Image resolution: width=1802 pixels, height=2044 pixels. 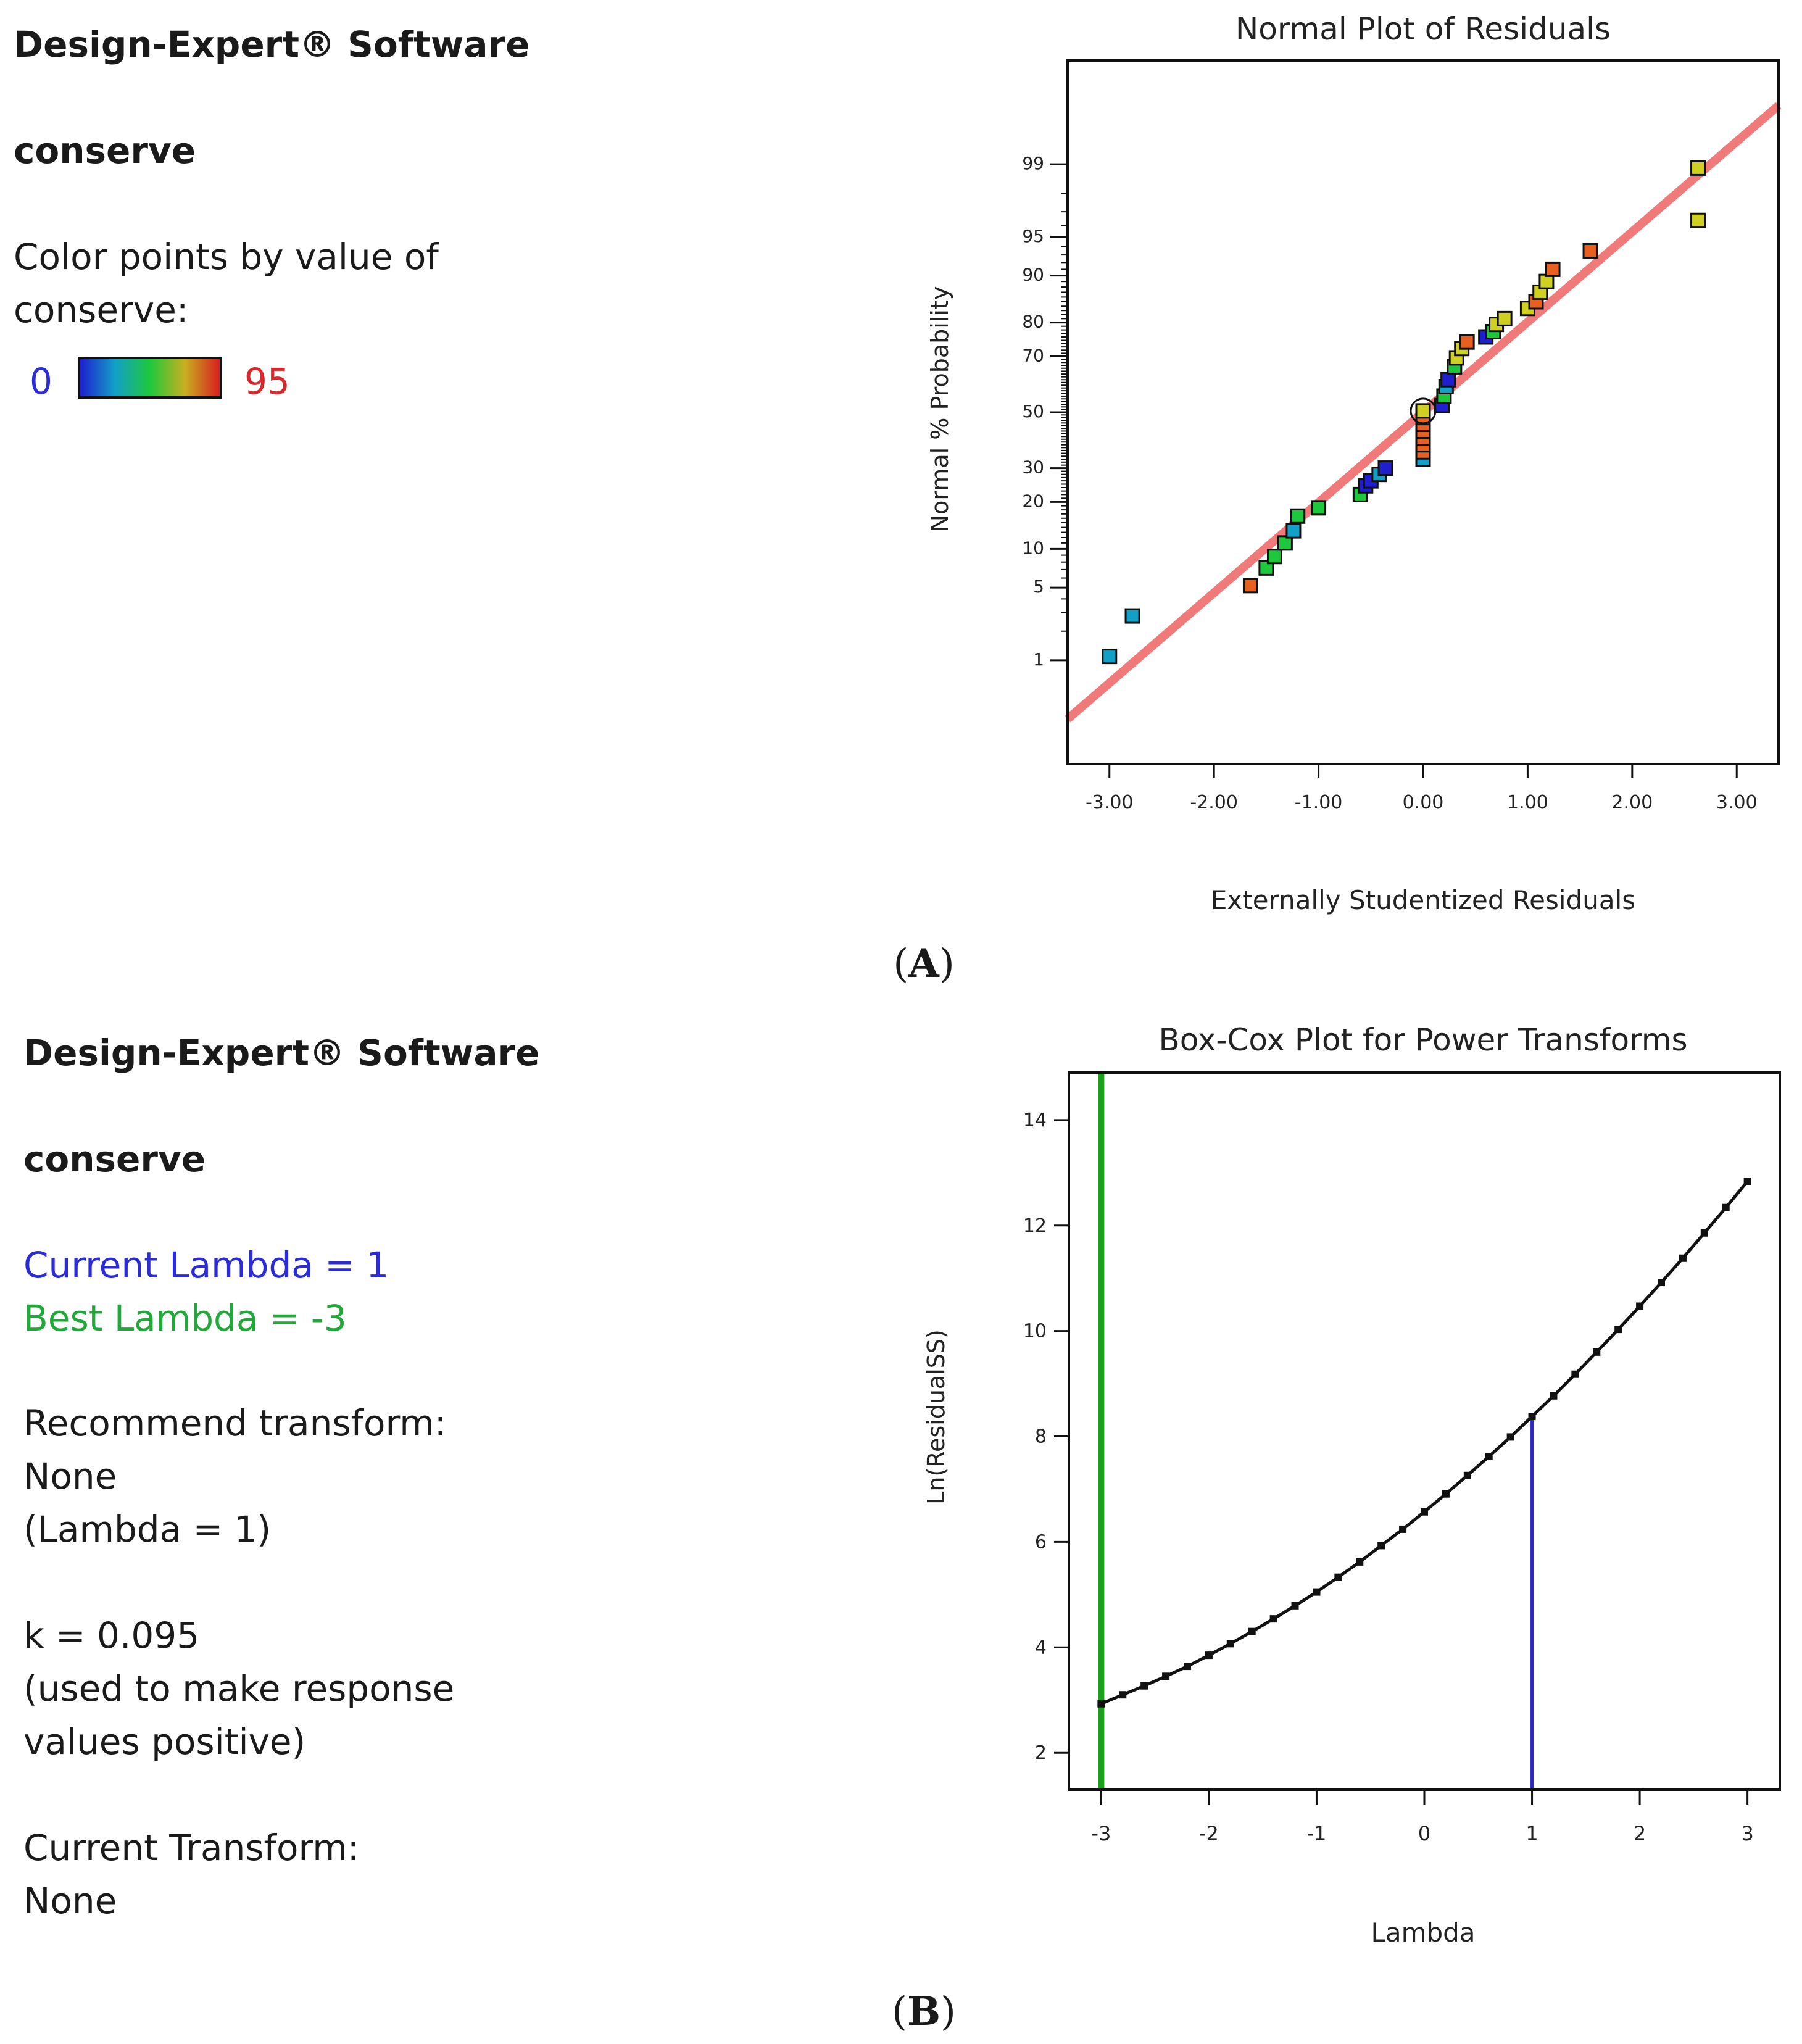 What do you see at coordinates (1640, 1833) in the screenshot?
I see `x-tick-label: 2` at bounding box center [1640, 1833].